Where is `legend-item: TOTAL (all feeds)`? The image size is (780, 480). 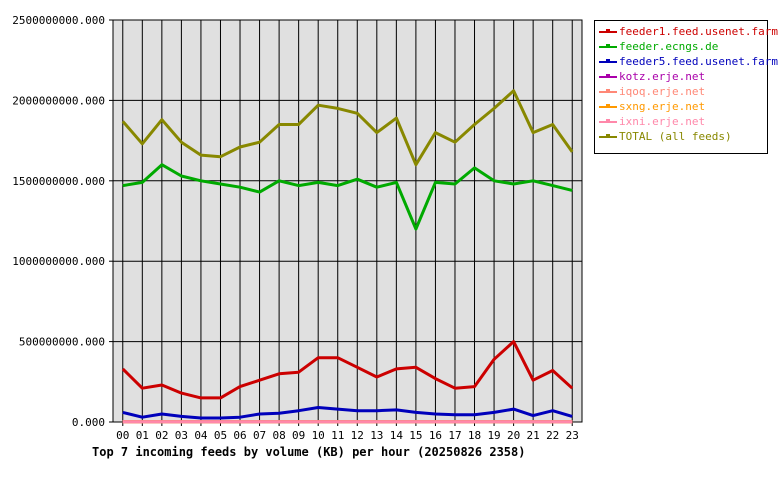
legend-item: TOTAL (all feeds) is located at coordinates (681, 136).